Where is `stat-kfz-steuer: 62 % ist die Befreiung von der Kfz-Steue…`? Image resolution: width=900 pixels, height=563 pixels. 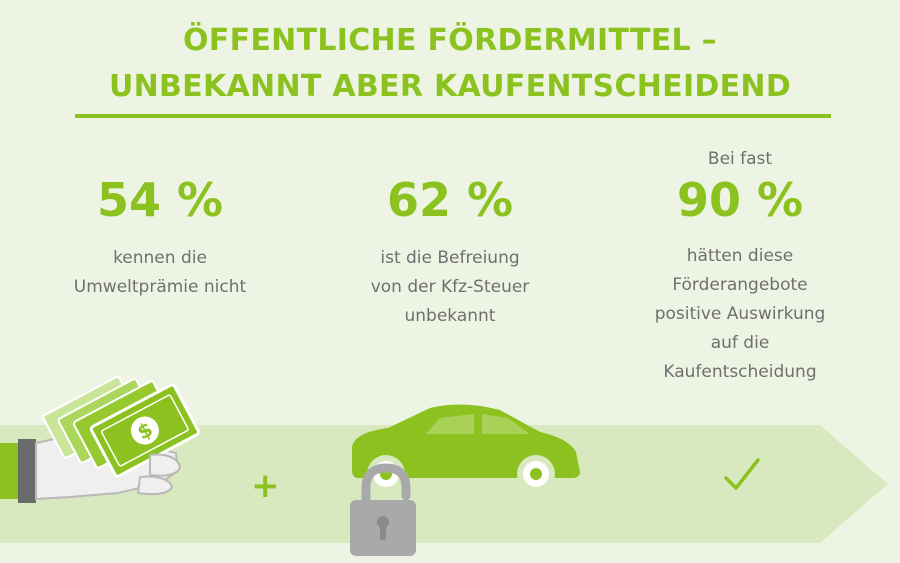 stat-kfz-steuer: 62 % ist die Befreiung von der Kfz-Steue… is located at coordinates (450, 251).